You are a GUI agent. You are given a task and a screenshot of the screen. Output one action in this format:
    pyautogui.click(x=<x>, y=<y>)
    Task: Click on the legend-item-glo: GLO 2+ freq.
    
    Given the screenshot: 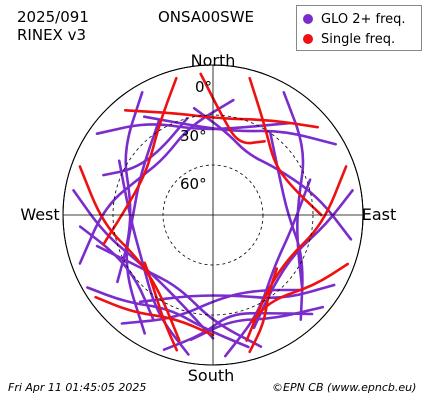 What is the action you would take?
    pyautogui.click(x=354, y=19)
    